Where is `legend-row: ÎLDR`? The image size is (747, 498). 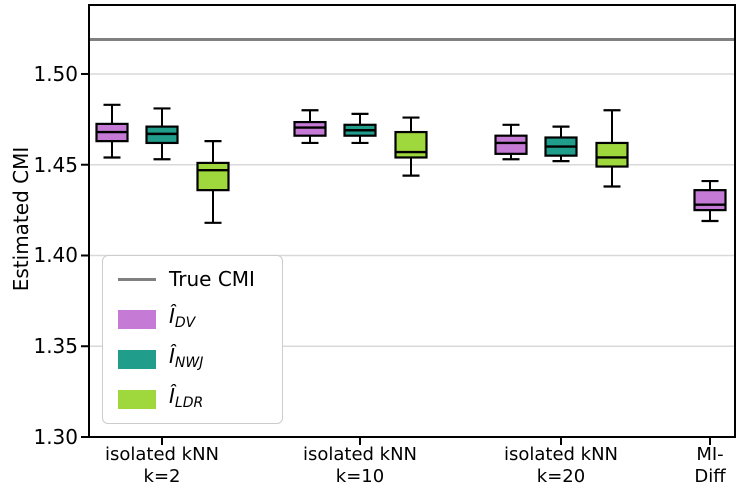 legend-row: ÎLDR is located at coordinates (200, 399).